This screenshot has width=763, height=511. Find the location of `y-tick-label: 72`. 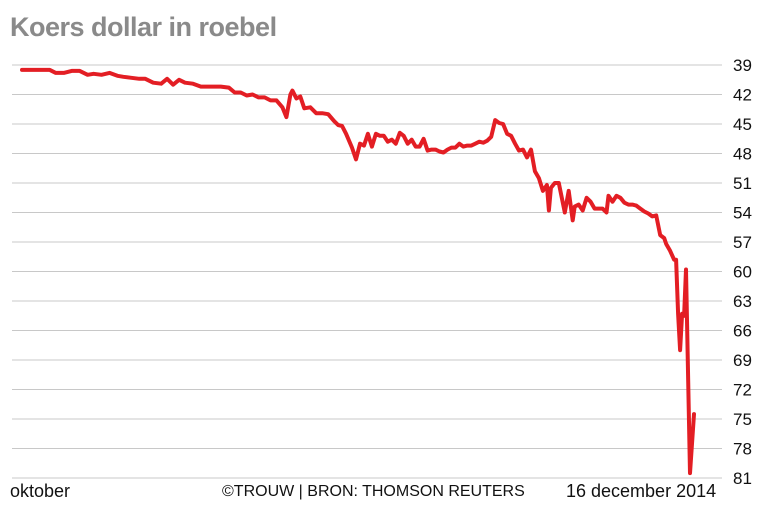

y-tick-label: 72 is located at coordinates (742, 390).